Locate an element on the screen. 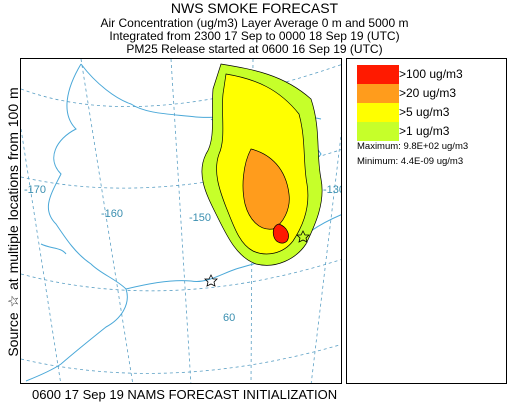 The width and height of the screenshot is (509, 403). map-title: NWS SMOKE FORECAST is located at coordinates (254, 8).